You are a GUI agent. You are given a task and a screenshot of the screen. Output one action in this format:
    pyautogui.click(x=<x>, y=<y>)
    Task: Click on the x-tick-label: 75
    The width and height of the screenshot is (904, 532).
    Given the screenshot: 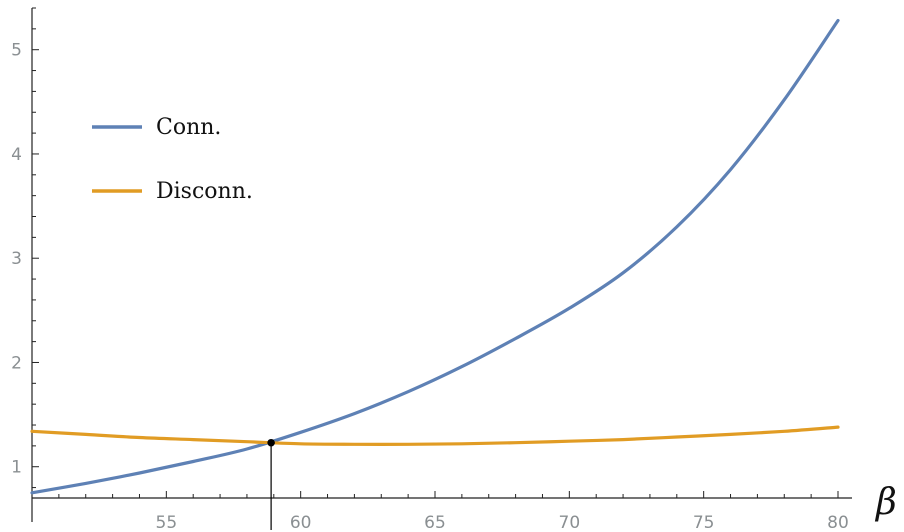 What is the action you would take?
    pyautogui.click(x=704, y=522)
    